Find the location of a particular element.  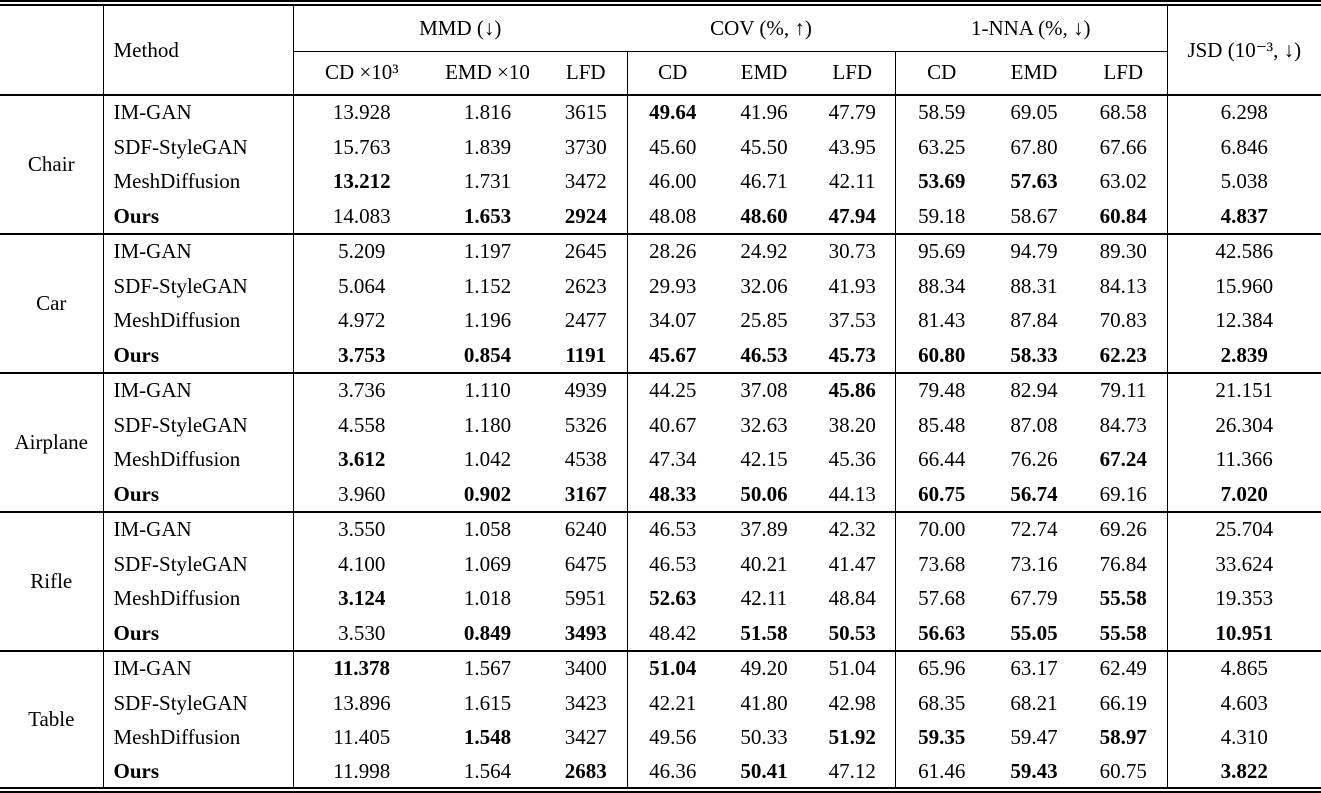

value-cell: 1.058 is located at coordinates (487, 529).